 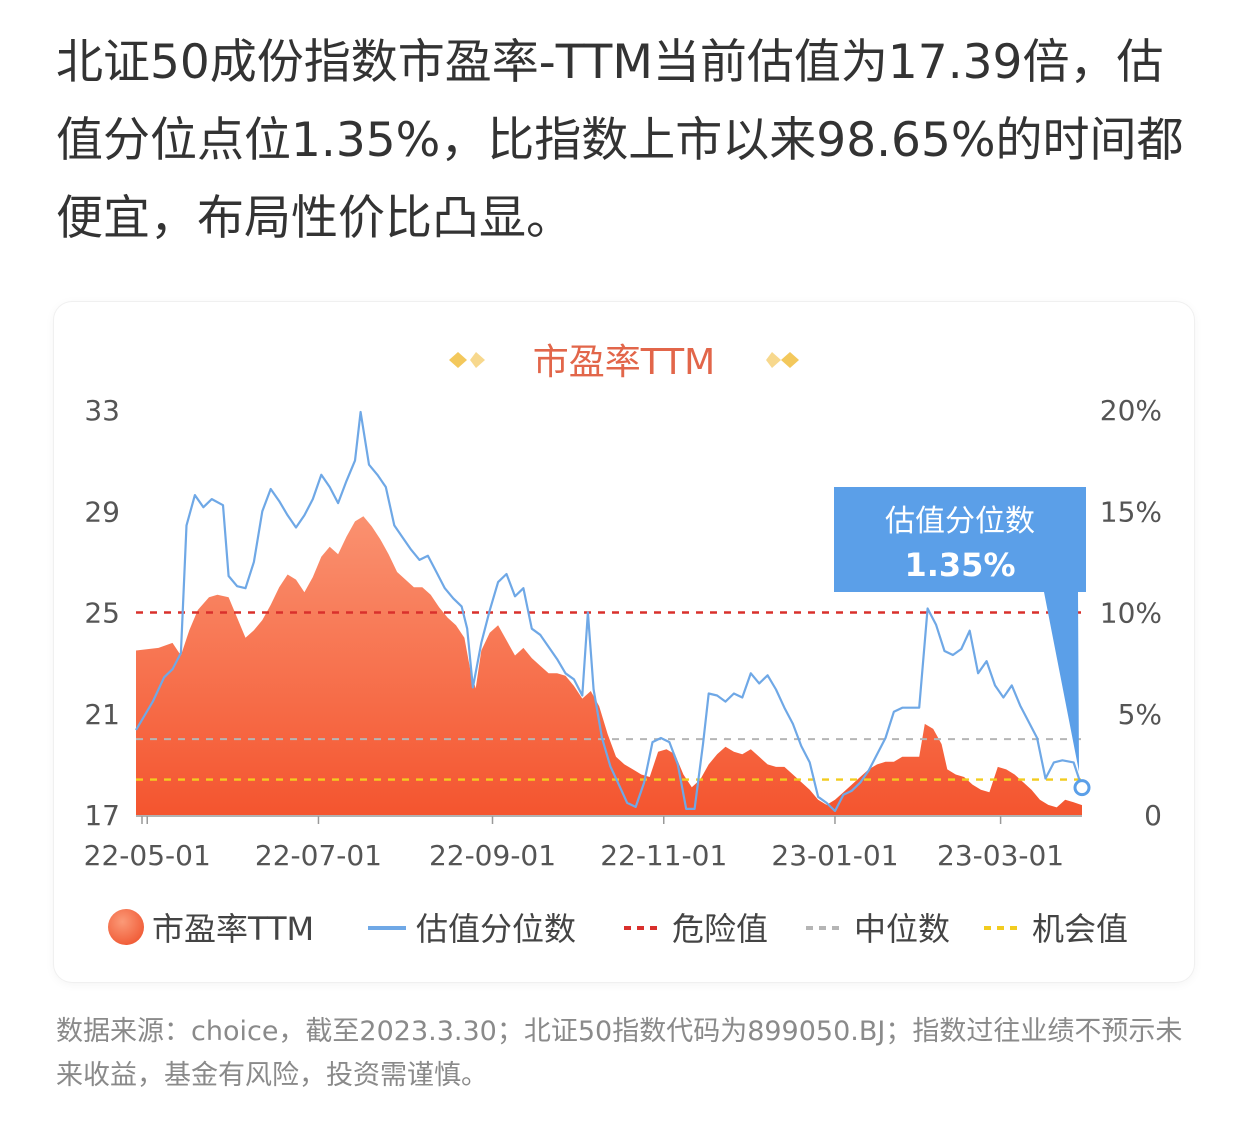 I want to click on y-right-tick-label: 0, so click(x=1153, y=815).